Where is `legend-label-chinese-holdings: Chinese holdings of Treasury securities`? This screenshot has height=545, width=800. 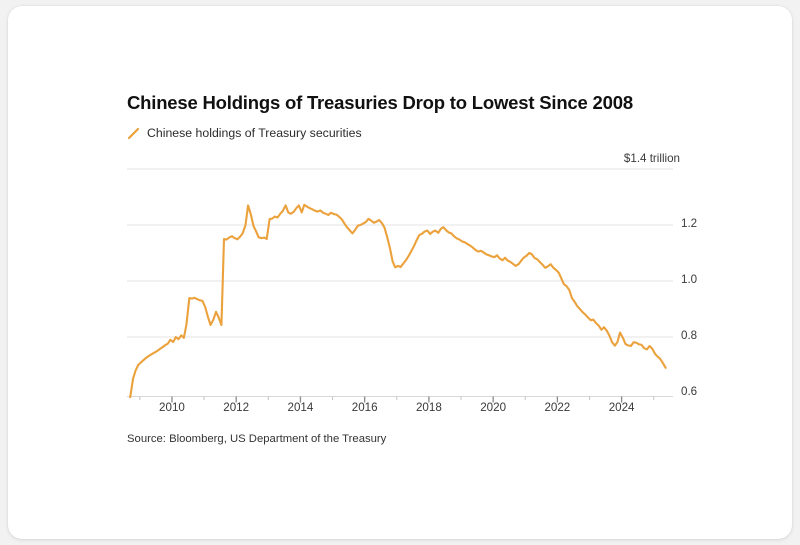
legend-label-chinese-holdings: Chinese holdings of Treasury securities is located at coordinates (254, 133).